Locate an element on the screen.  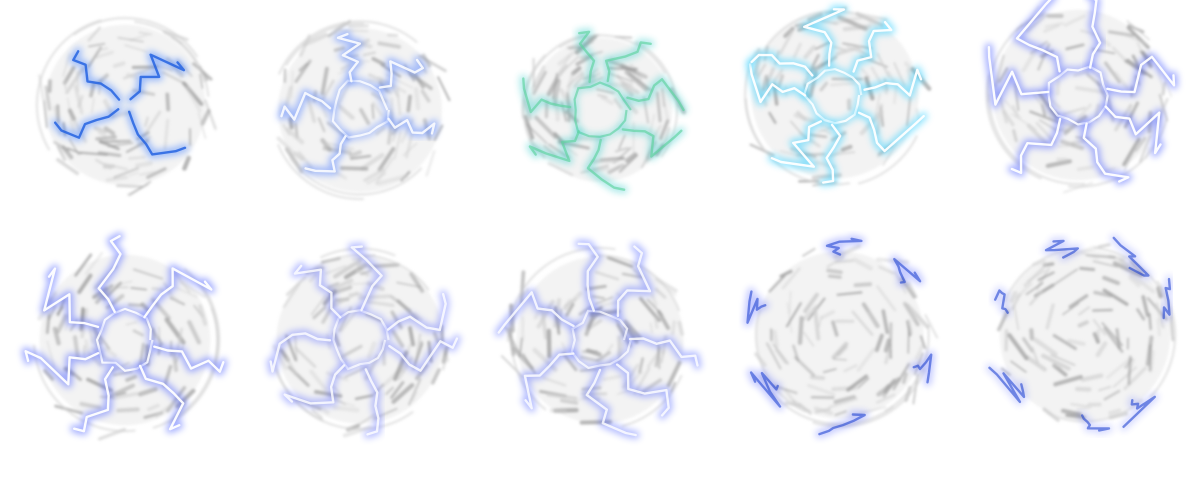
storm-frame-1-graphic is located at coordinates (126, 107).